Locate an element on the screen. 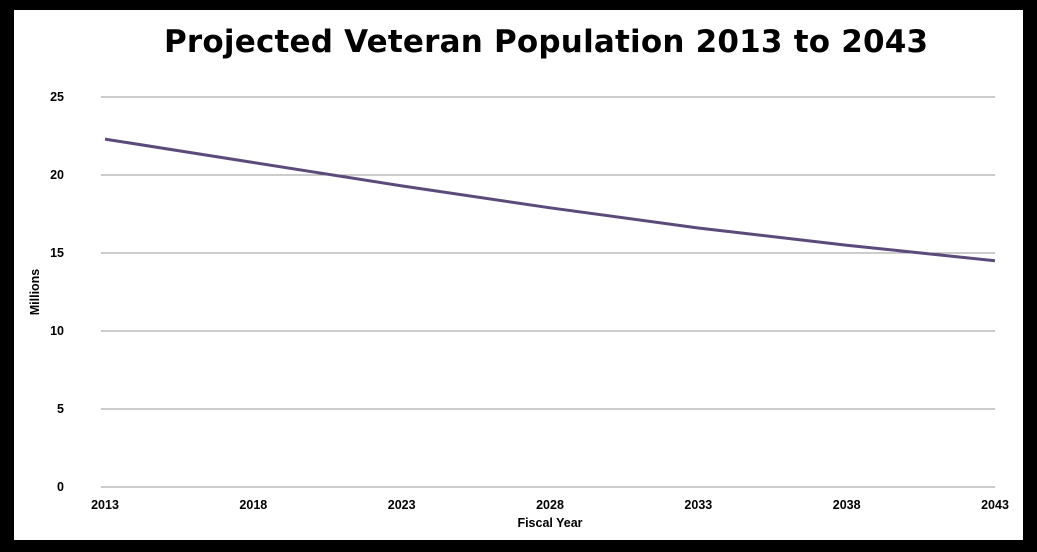  y-tick-label: 20 is located at coordinates (57, 175).